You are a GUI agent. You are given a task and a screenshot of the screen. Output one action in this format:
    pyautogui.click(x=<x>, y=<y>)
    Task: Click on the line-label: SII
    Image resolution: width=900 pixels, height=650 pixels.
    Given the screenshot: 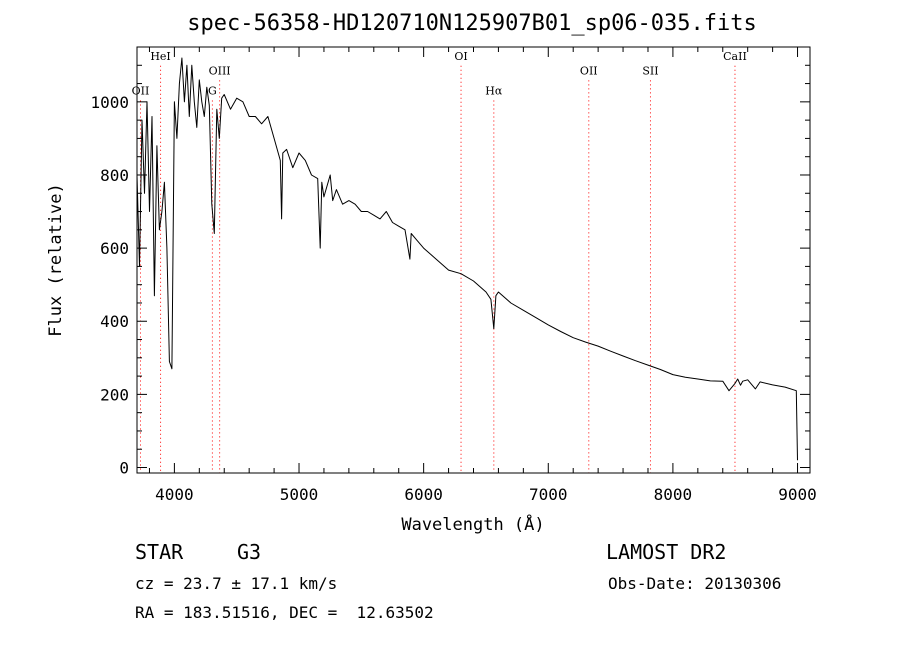 What is the action you would take?
    pyautogui.click(x=650, y=70)
    